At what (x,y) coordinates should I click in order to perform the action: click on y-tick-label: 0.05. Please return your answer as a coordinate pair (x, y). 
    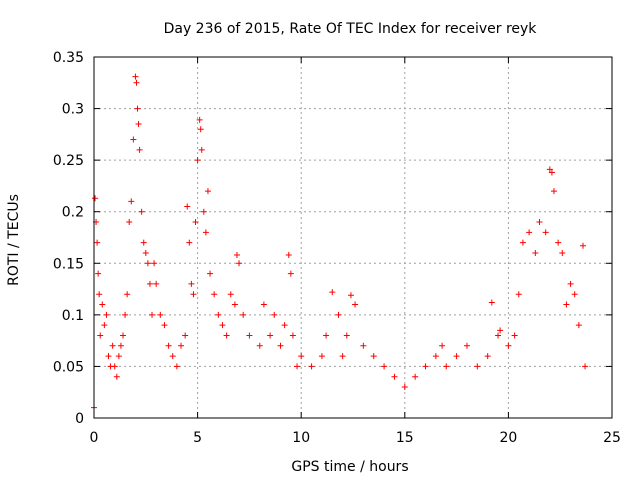
    Looking at the image, I should click on (68, 367).